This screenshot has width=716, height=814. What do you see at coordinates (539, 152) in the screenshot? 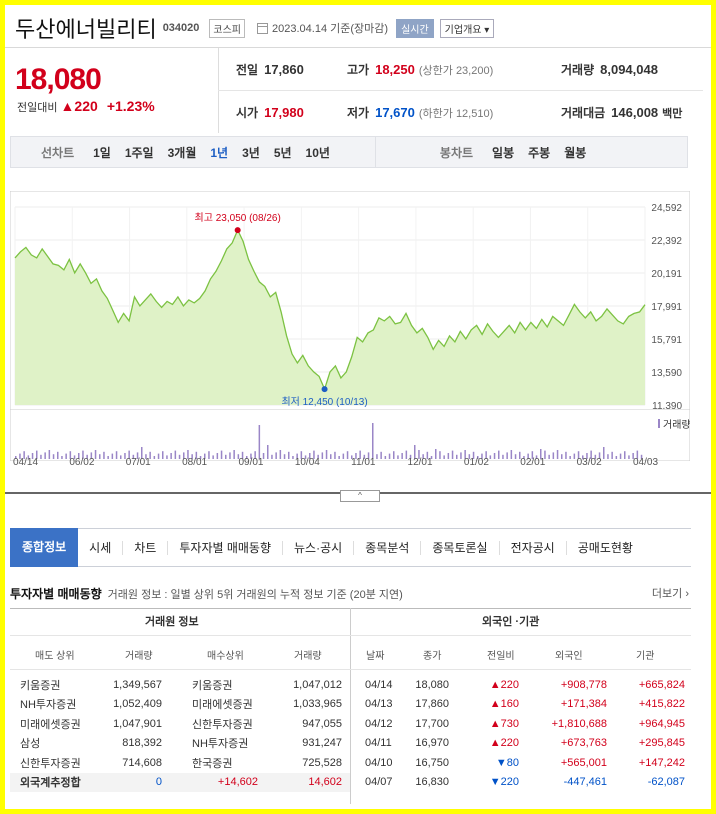
I see `candle-weekly: 주봉` at bounding box center [539, 152].